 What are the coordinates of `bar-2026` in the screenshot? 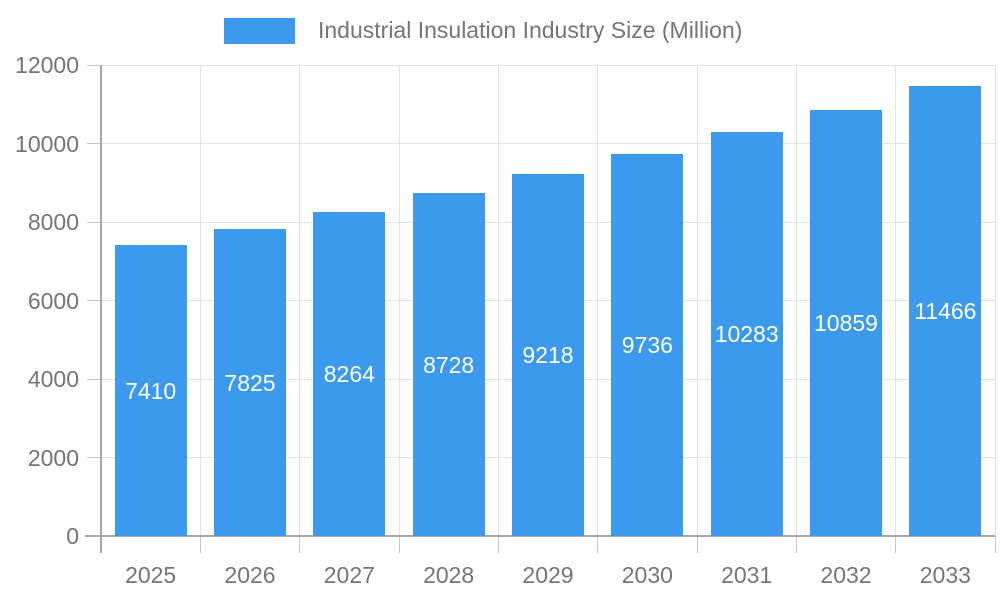 It's located at (250, 382).